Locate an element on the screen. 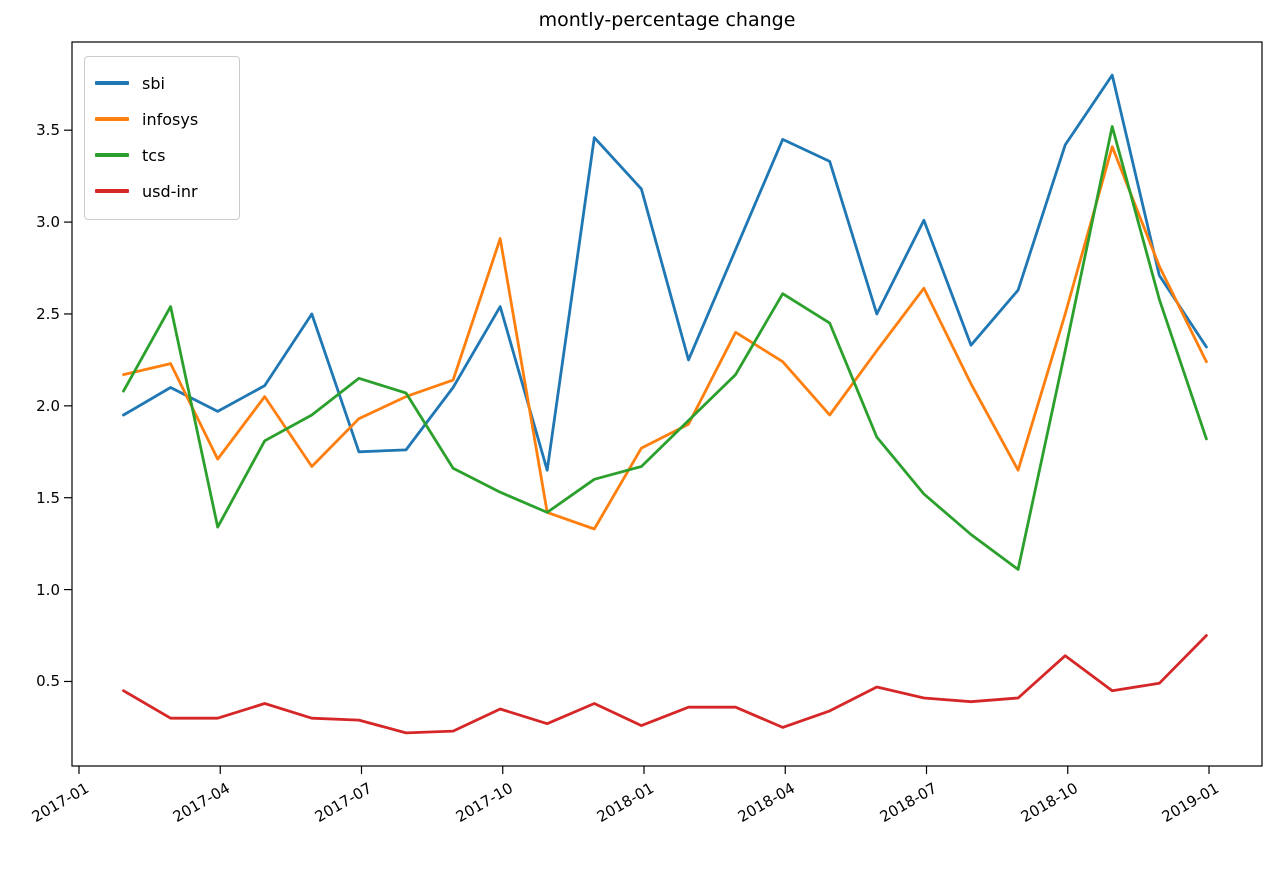  chart-title: montly-percentage change is located at coordinates (667, 20).